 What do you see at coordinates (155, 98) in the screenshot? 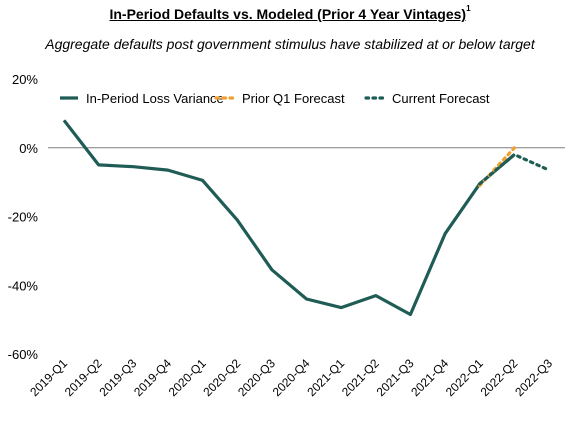
I see `legend-label: In-Period Loss Variance` at bounding box center [155, 98].